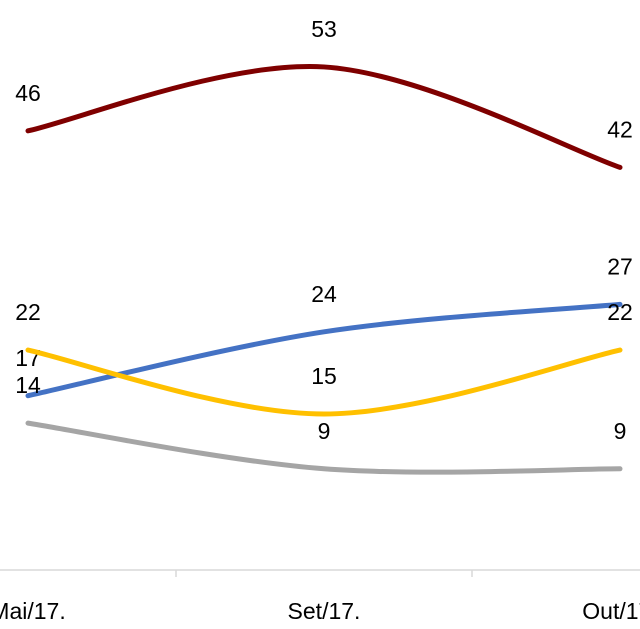 Image resolution: width=640 pixels, height=629 pixels. I want to click on data-label: 46, so click(28, 93).